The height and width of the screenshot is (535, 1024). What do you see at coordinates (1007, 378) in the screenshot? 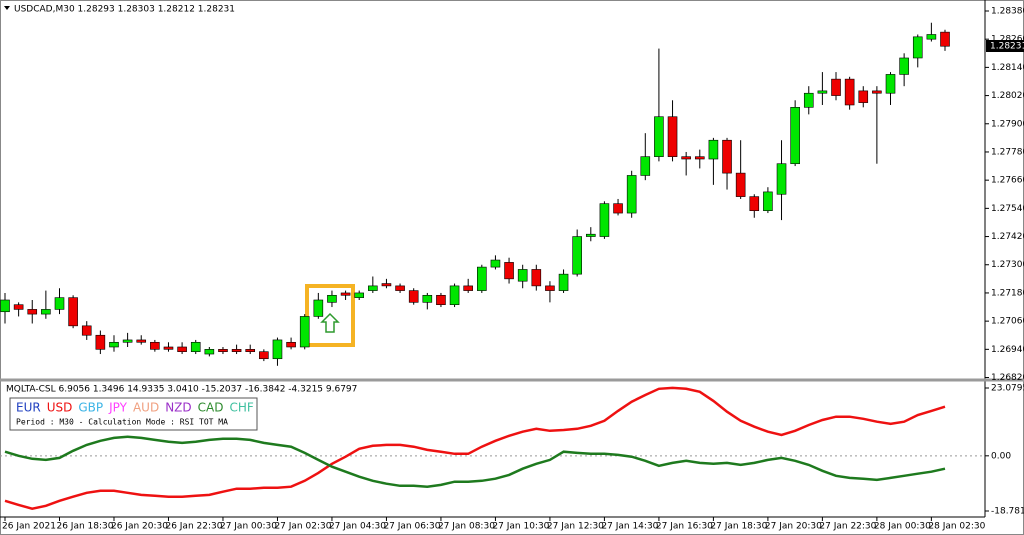
I see `y-tick-label: 1.26820` at bounding box center [1007, 378].